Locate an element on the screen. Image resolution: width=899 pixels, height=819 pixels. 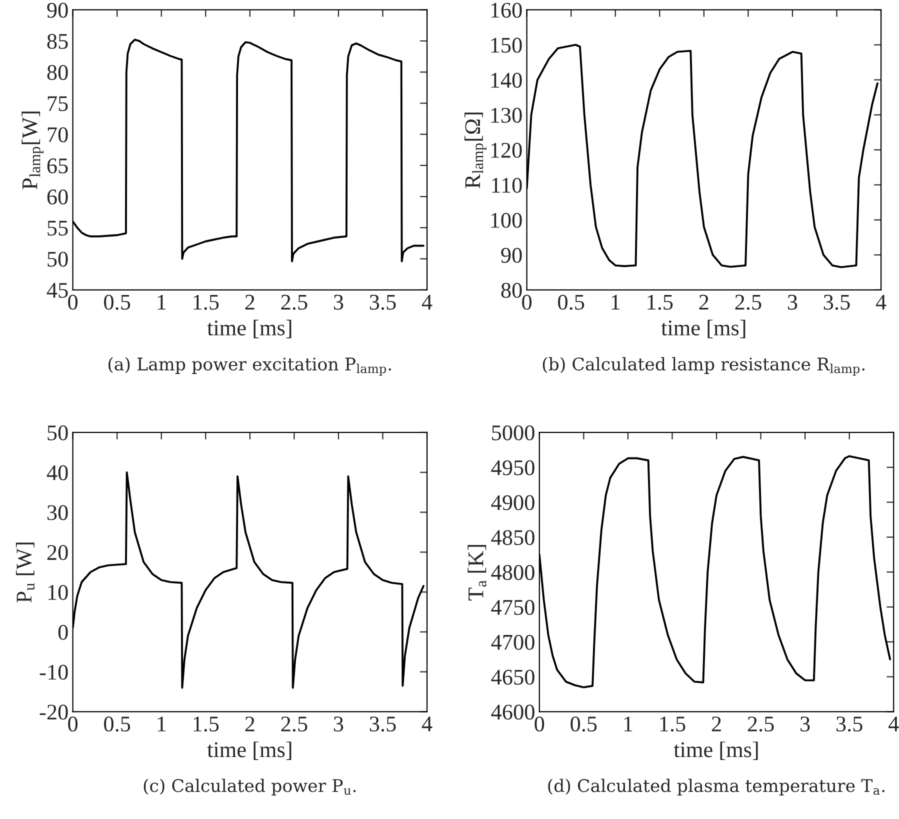
y-tick-label: 75 is located at coordinates (58, 104).